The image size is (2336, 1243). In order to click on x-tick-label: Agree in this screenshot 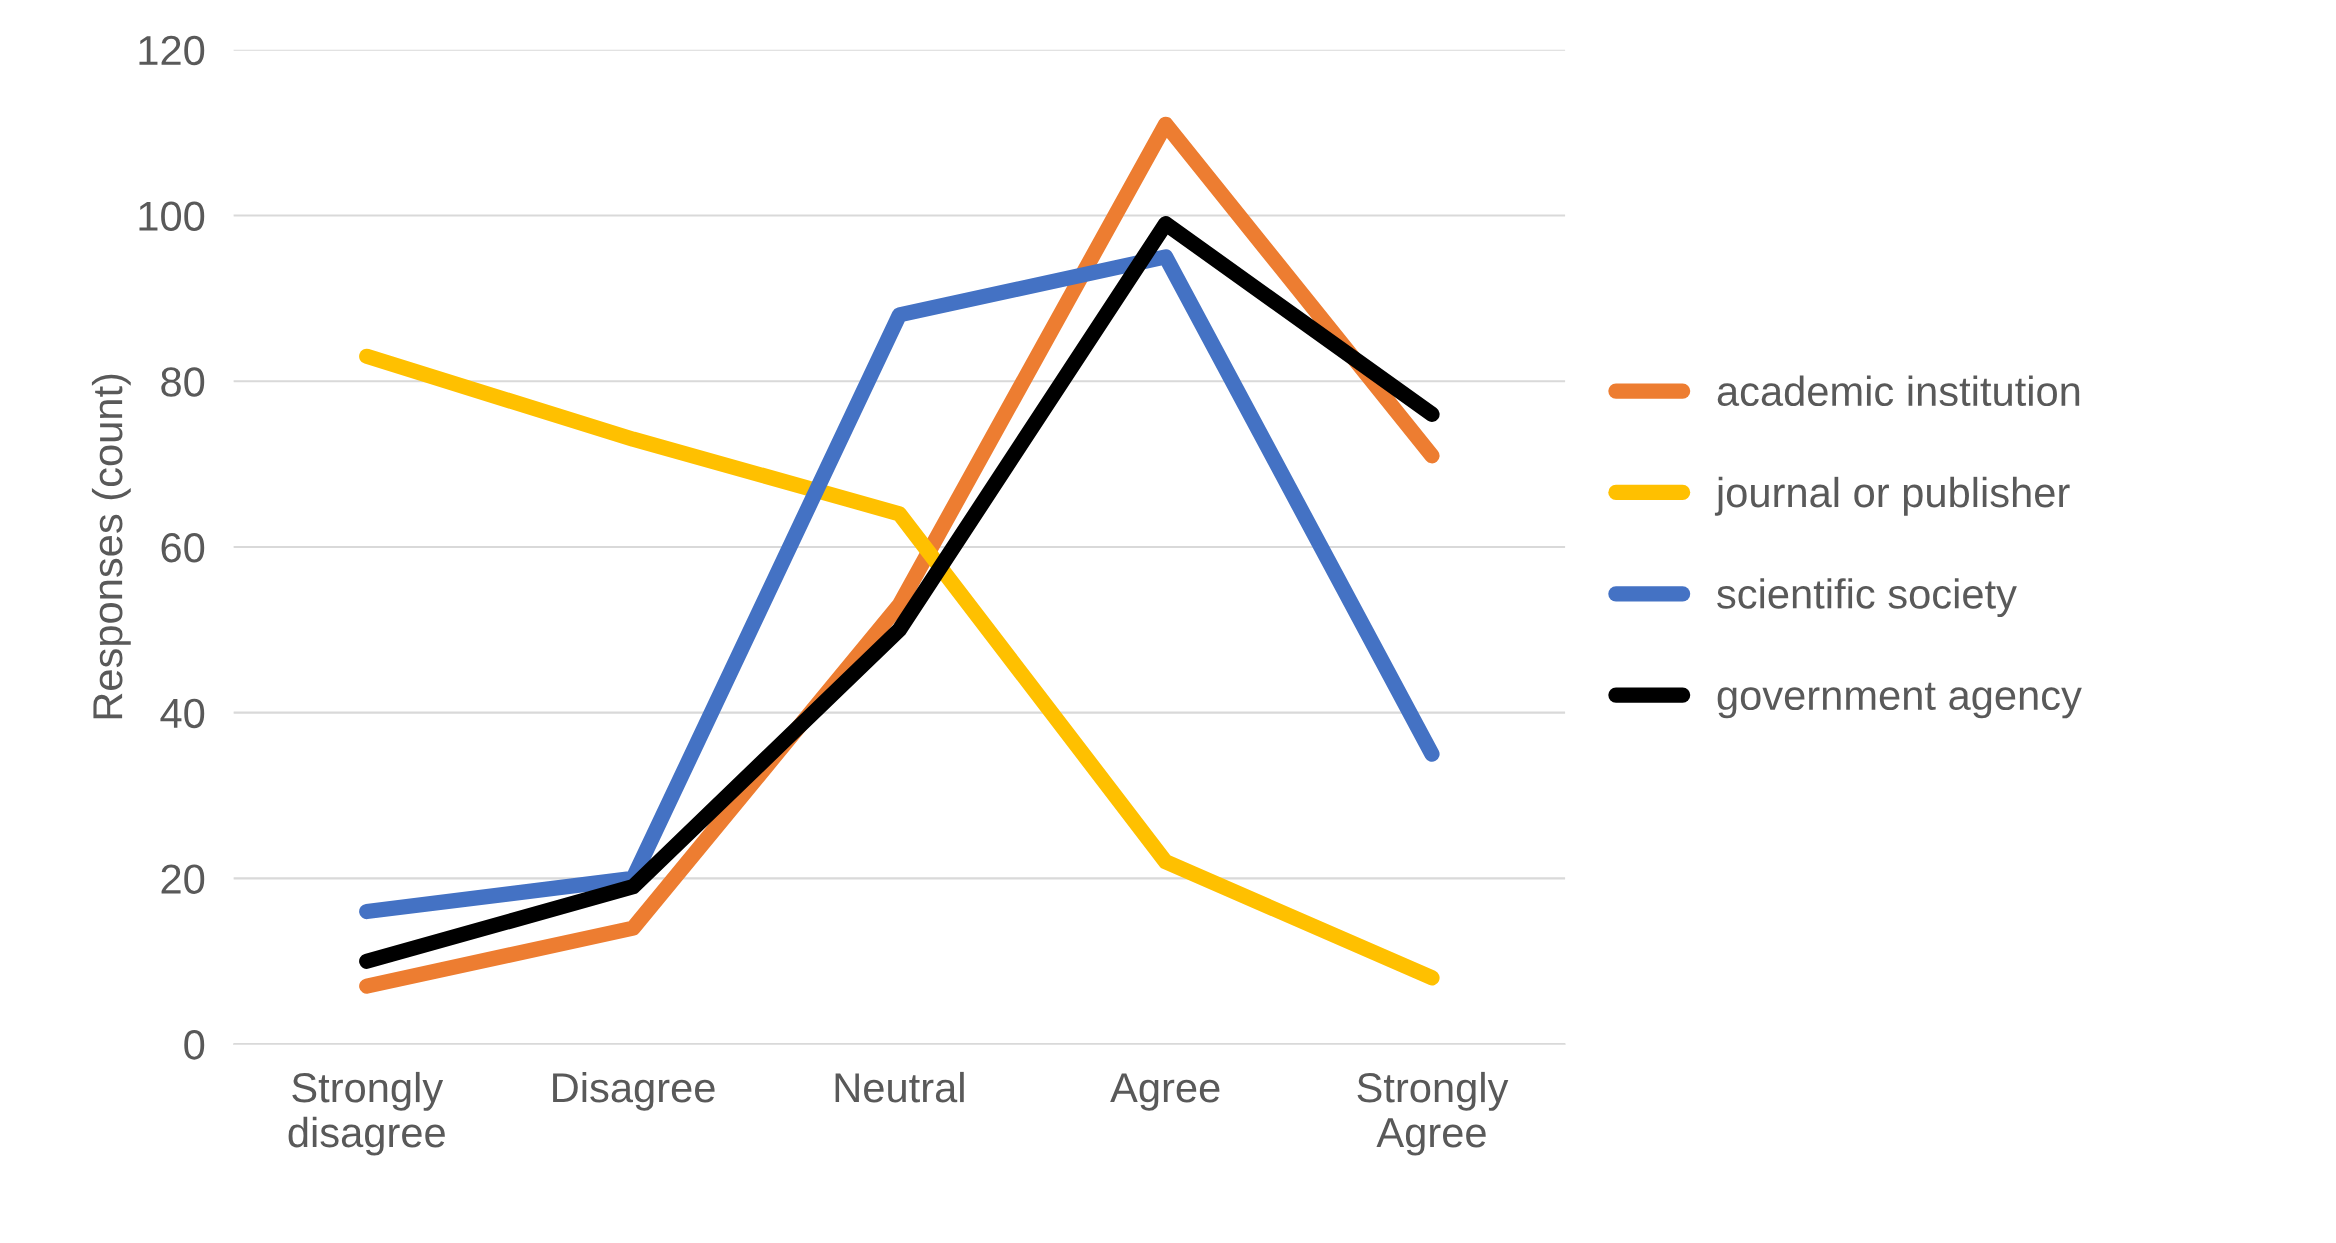, I will do `click(1165, 1092)`.